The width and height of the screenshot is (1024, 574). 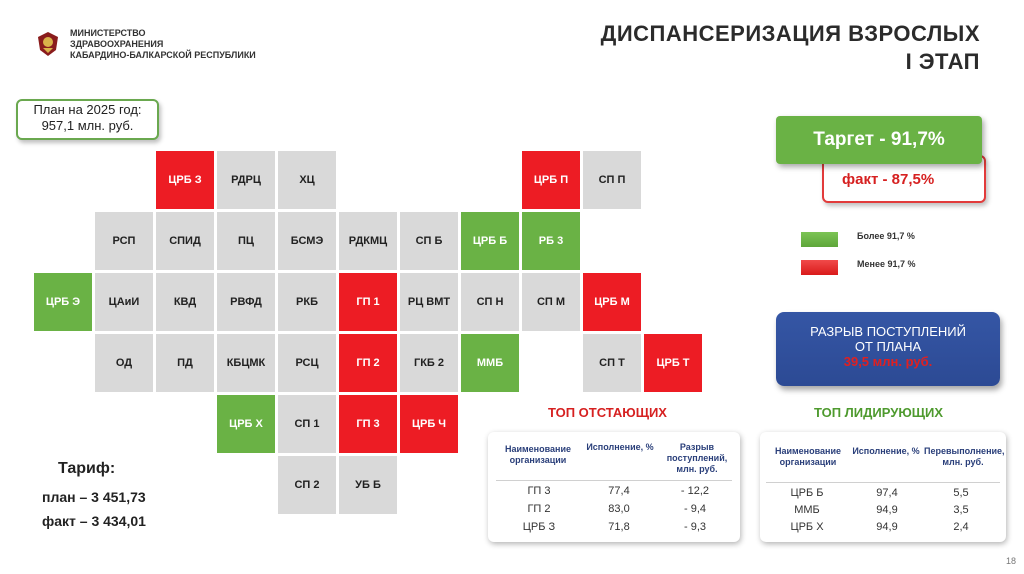 I want to click on map-cell: КВД, so click(x=185, y=302).